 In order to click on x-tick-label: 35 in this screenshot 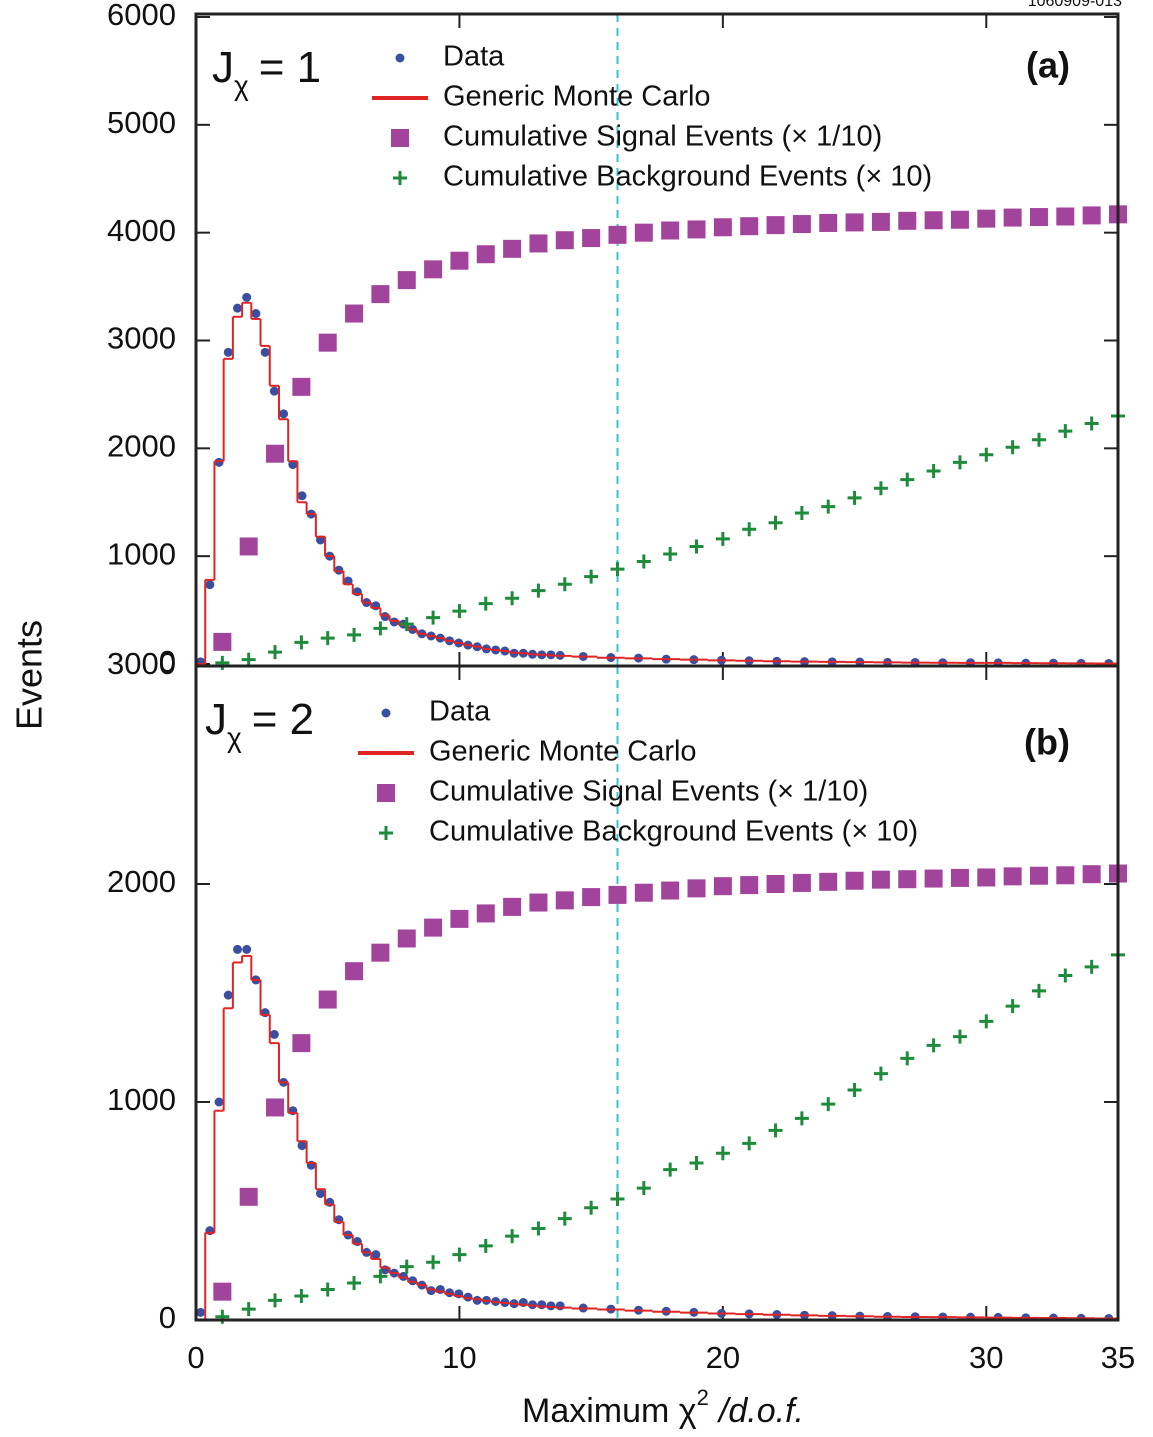, I will do `click(1118, 1357)`.